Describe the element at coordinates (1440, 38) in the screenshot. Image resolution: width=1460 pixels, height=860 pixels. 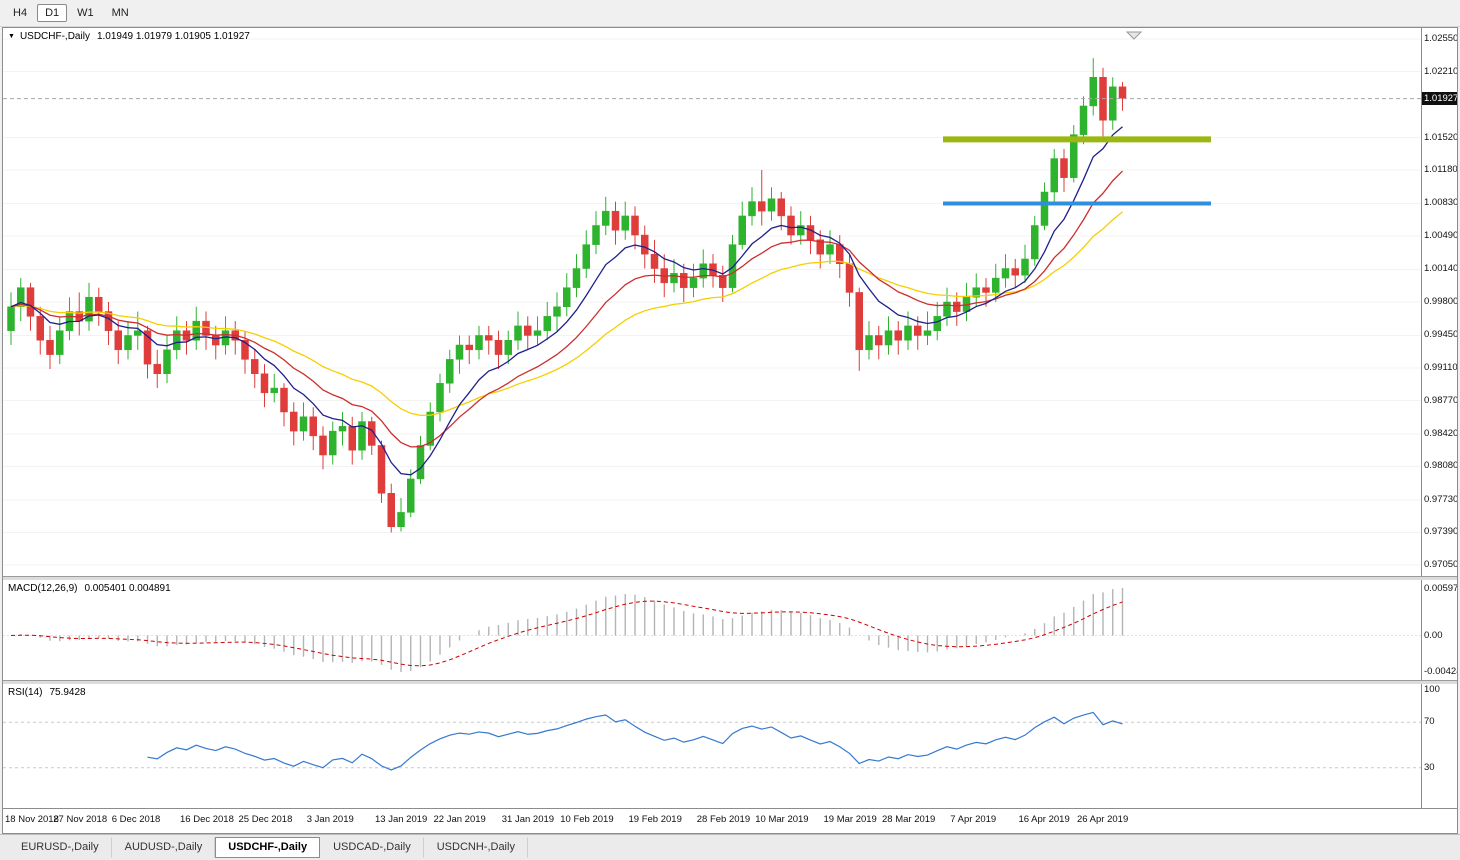
I see `price-scale-label: 1.02550` at that location.